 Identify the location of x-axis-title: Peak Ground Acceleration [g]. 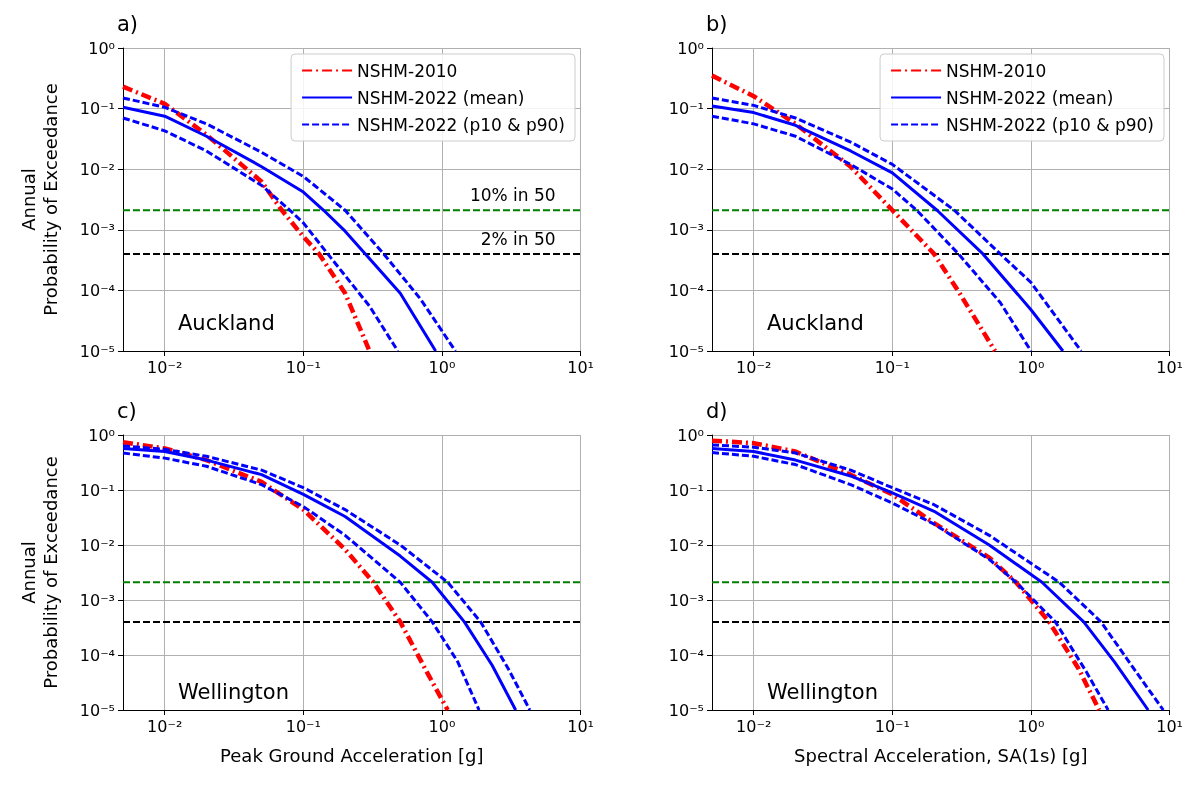
(352, 755).